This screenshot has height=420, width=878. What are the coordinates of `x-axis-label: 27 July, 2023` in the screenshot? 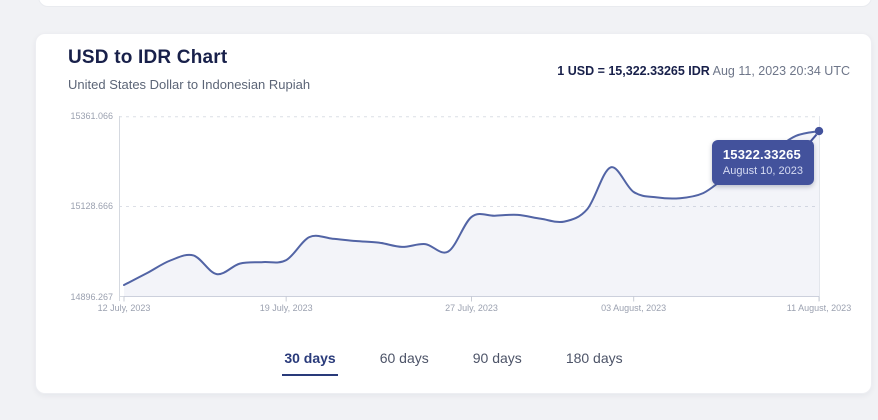 It's located at (471, 308).